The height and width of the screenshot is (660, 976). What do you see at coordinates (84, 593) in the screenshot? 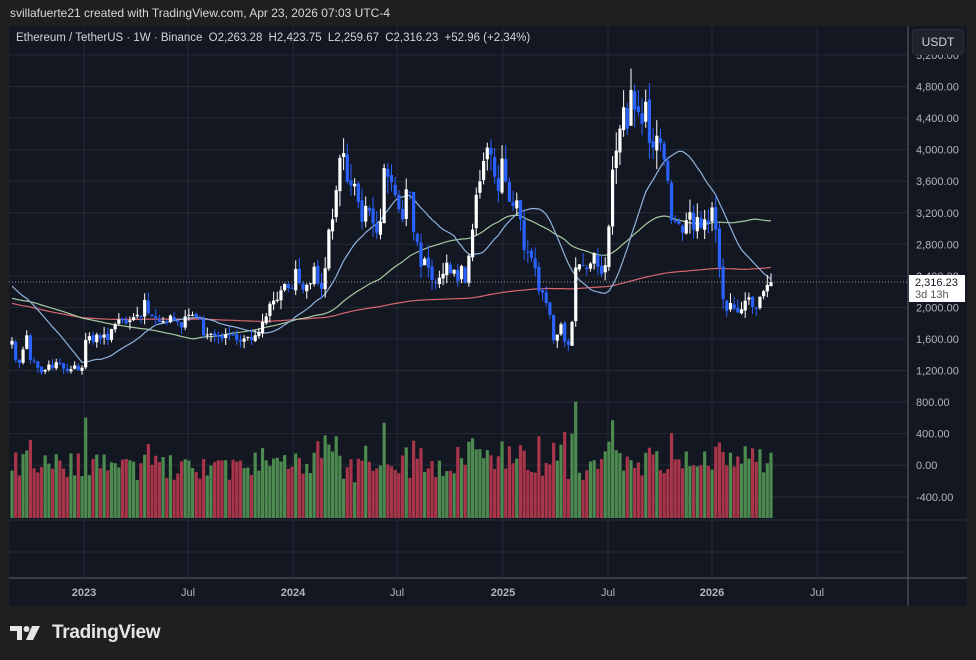
I see `time-axis-label: 2023` at bounding box center [84, 593].